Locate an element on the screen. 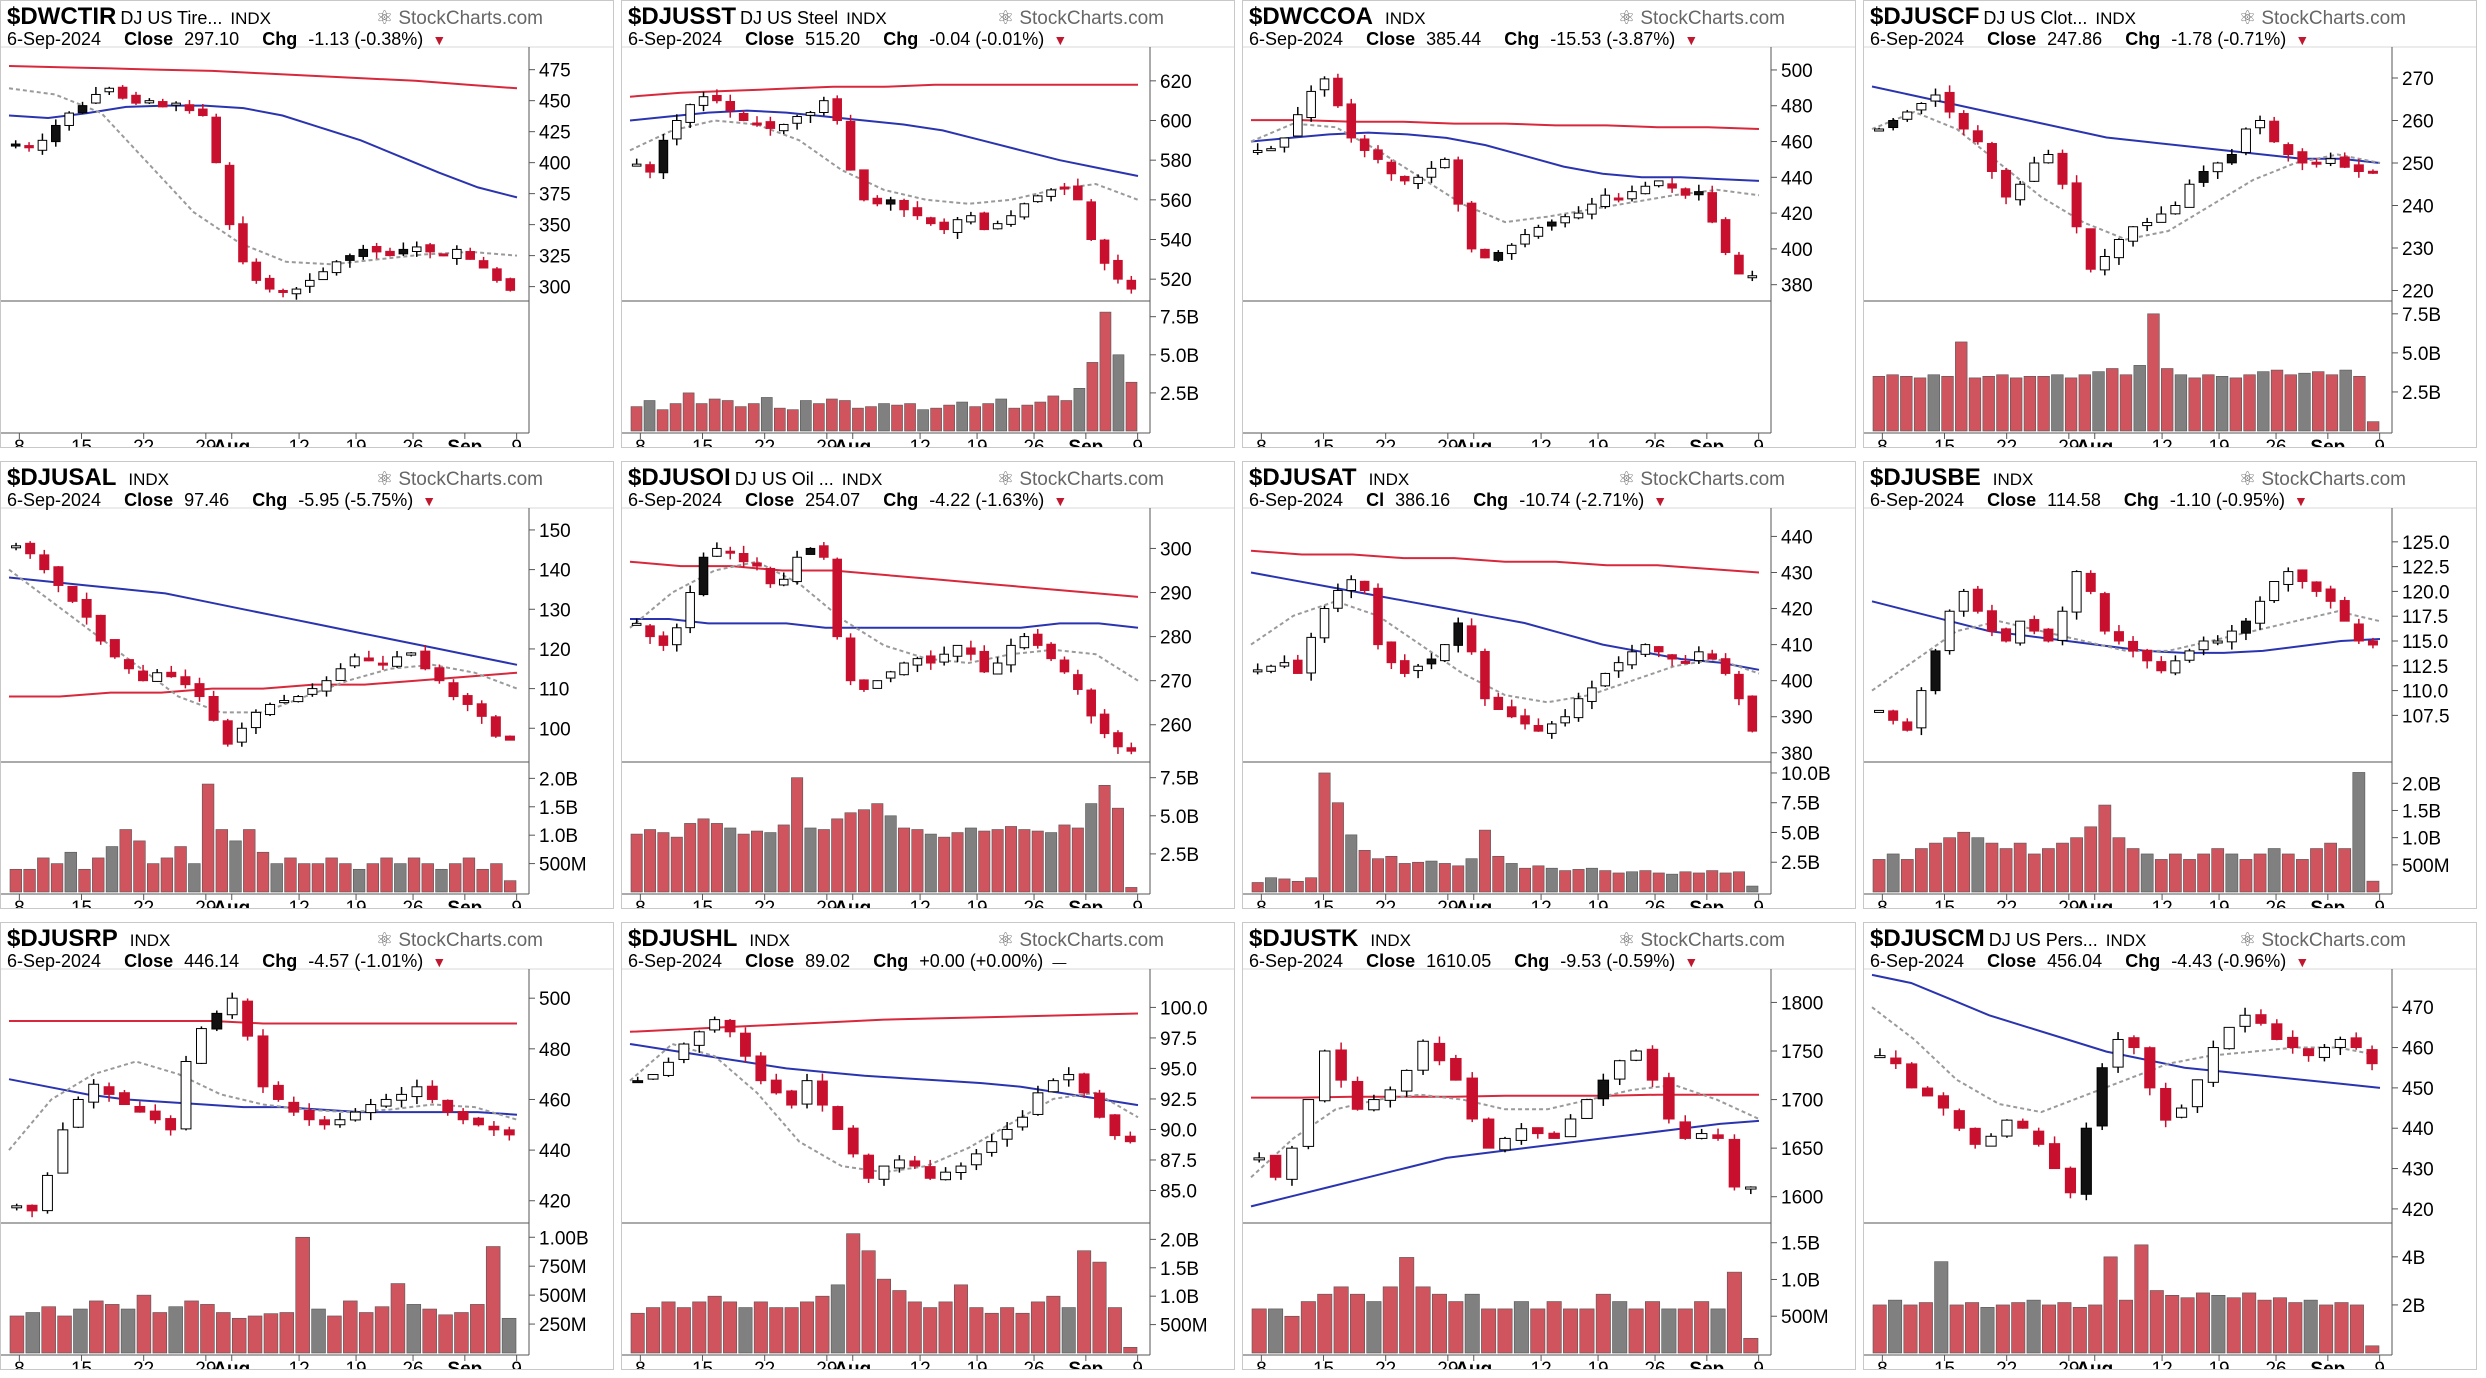  symbol: $DJUSCM is located at coordinates (1927, 938).